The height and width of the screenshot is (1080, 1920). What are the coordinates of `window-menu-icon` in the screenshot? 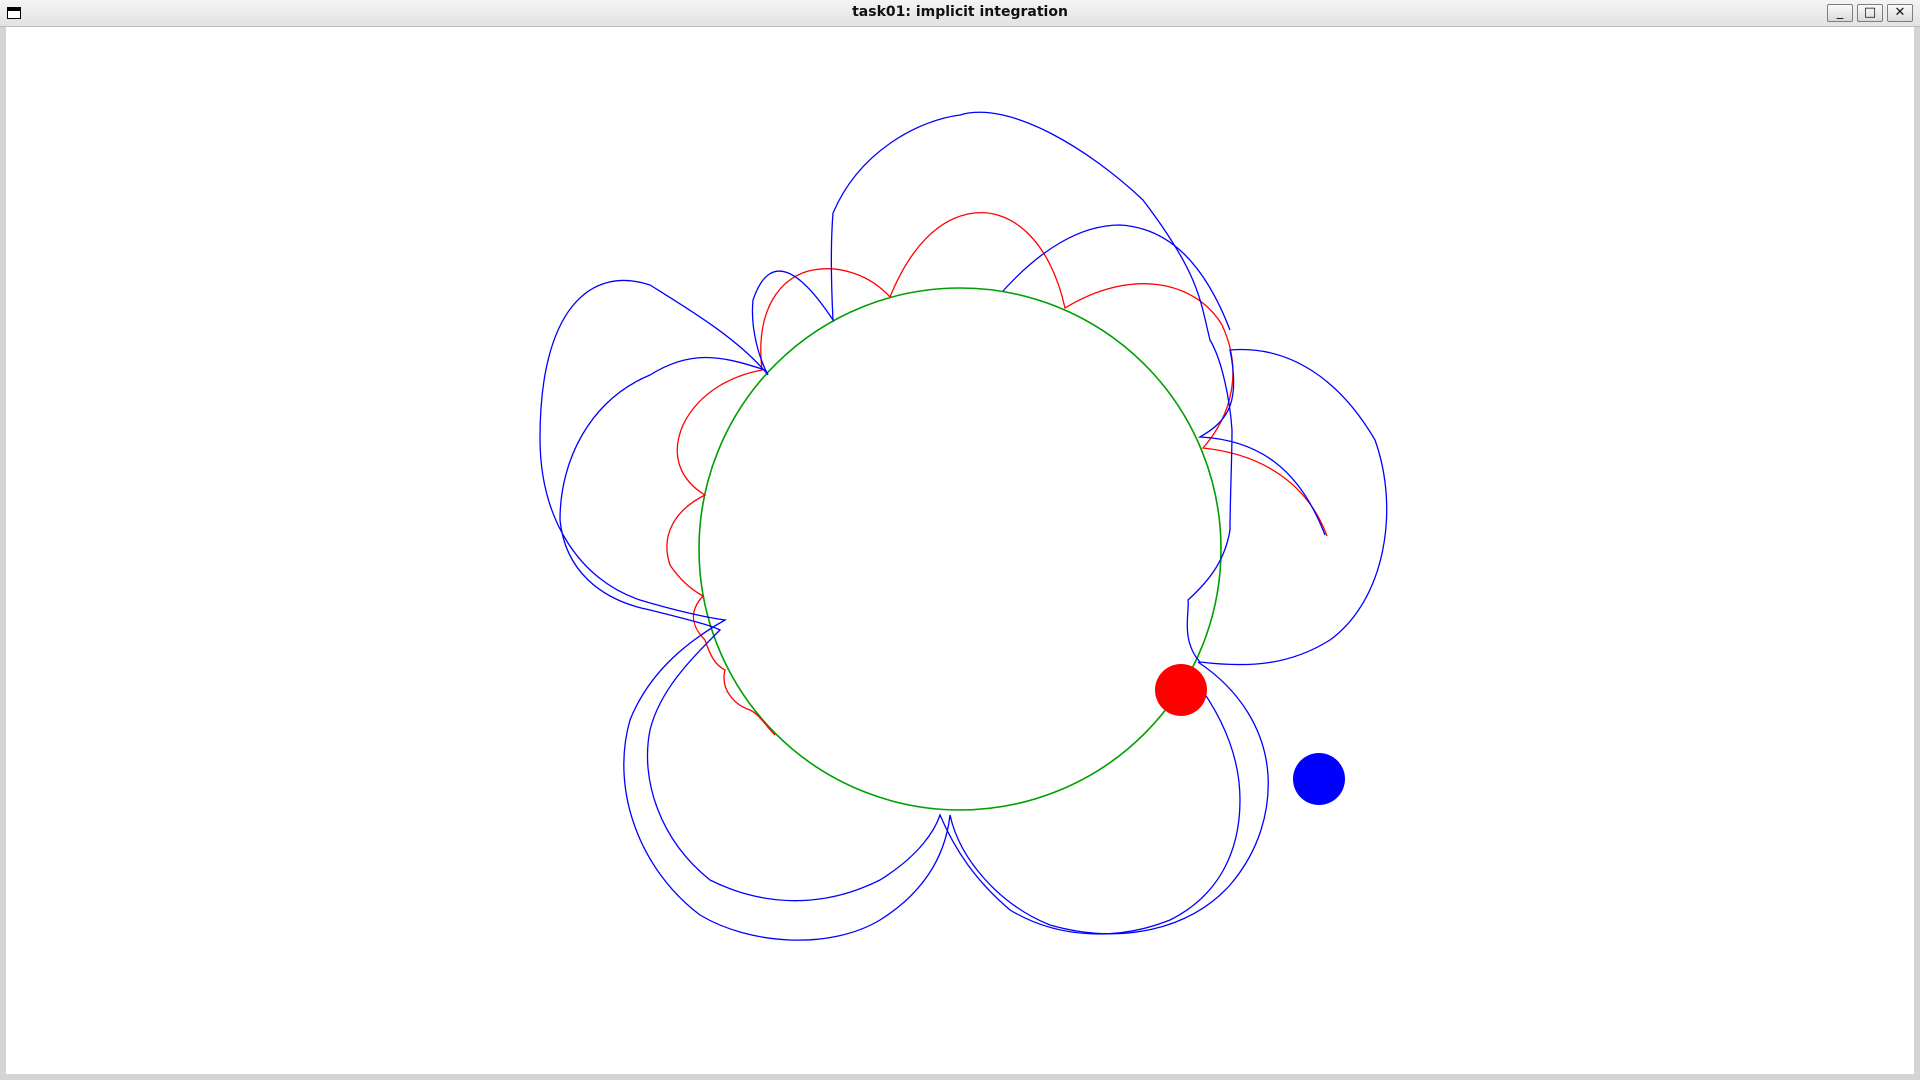 It's located at (14, 13).